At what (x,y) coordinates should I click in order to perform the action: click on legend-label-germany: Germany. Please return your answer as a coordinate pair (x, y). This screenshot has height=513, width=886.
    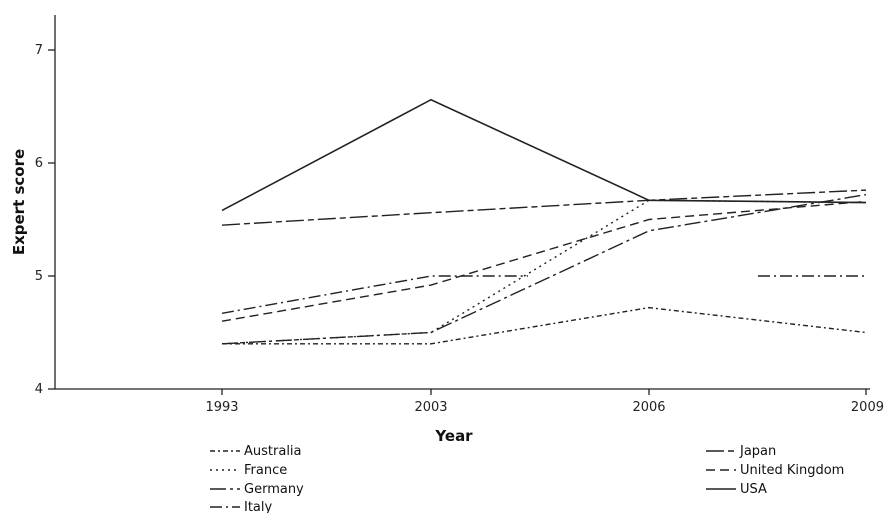
    Looking at the image, I should click on (274, 489).